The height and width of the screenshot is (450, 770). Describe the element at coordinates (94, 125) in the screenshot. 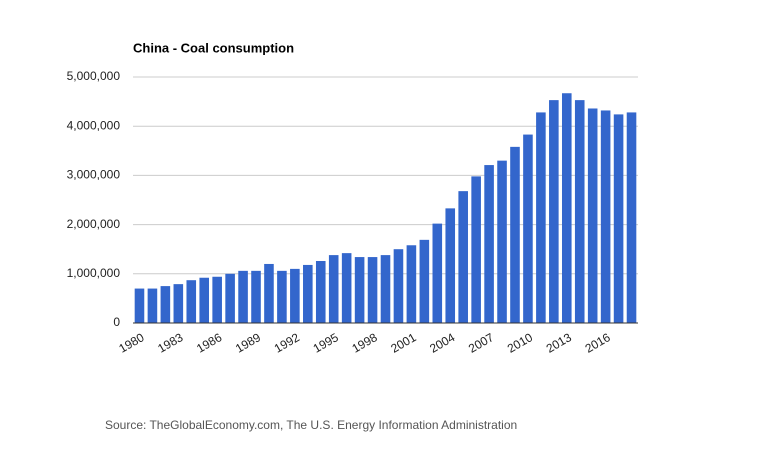

I see `y-tick-label: 4,000,000` at that location.